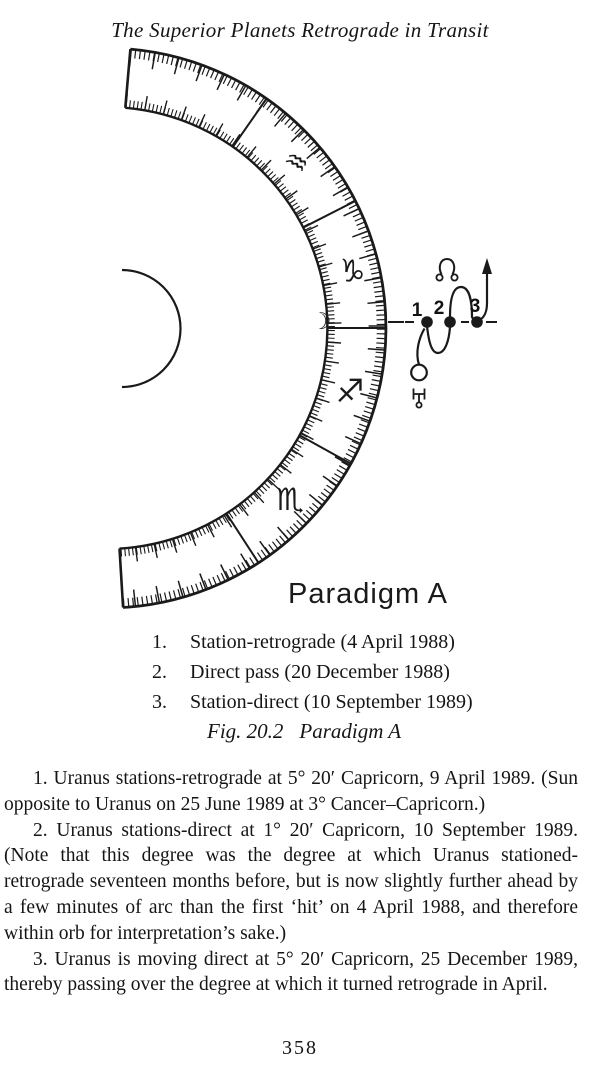 Image resolution: width=600 pixels, height=1072 pixels. I want to click on paradigm-label: Paradigm A, so click(368, 594).